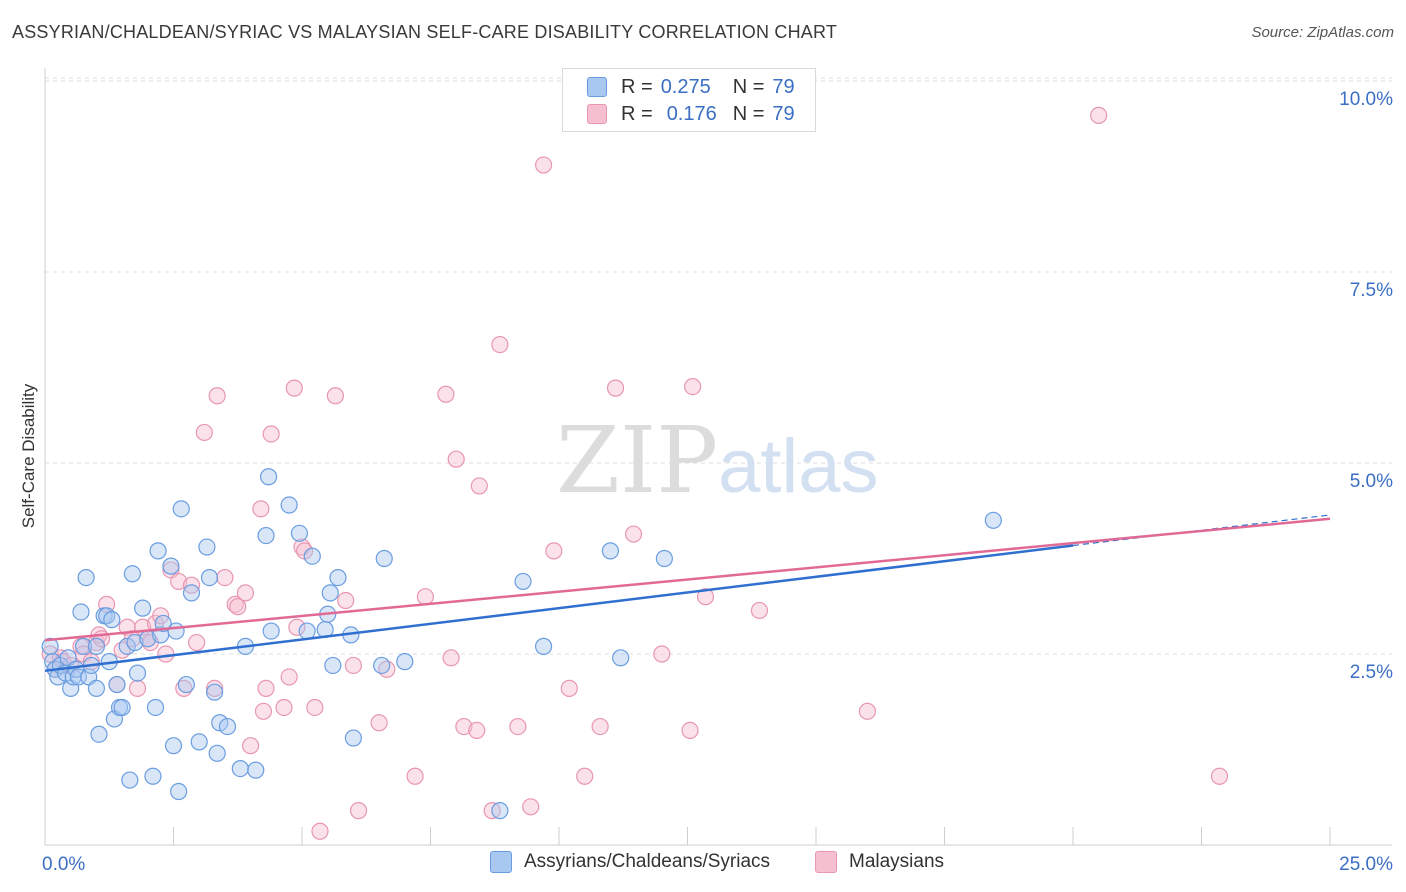  What do you see at coordinates (1201, 530) in the screenshot?
I see `assyrians-trend-extension` at bounding box center [1201, 530].